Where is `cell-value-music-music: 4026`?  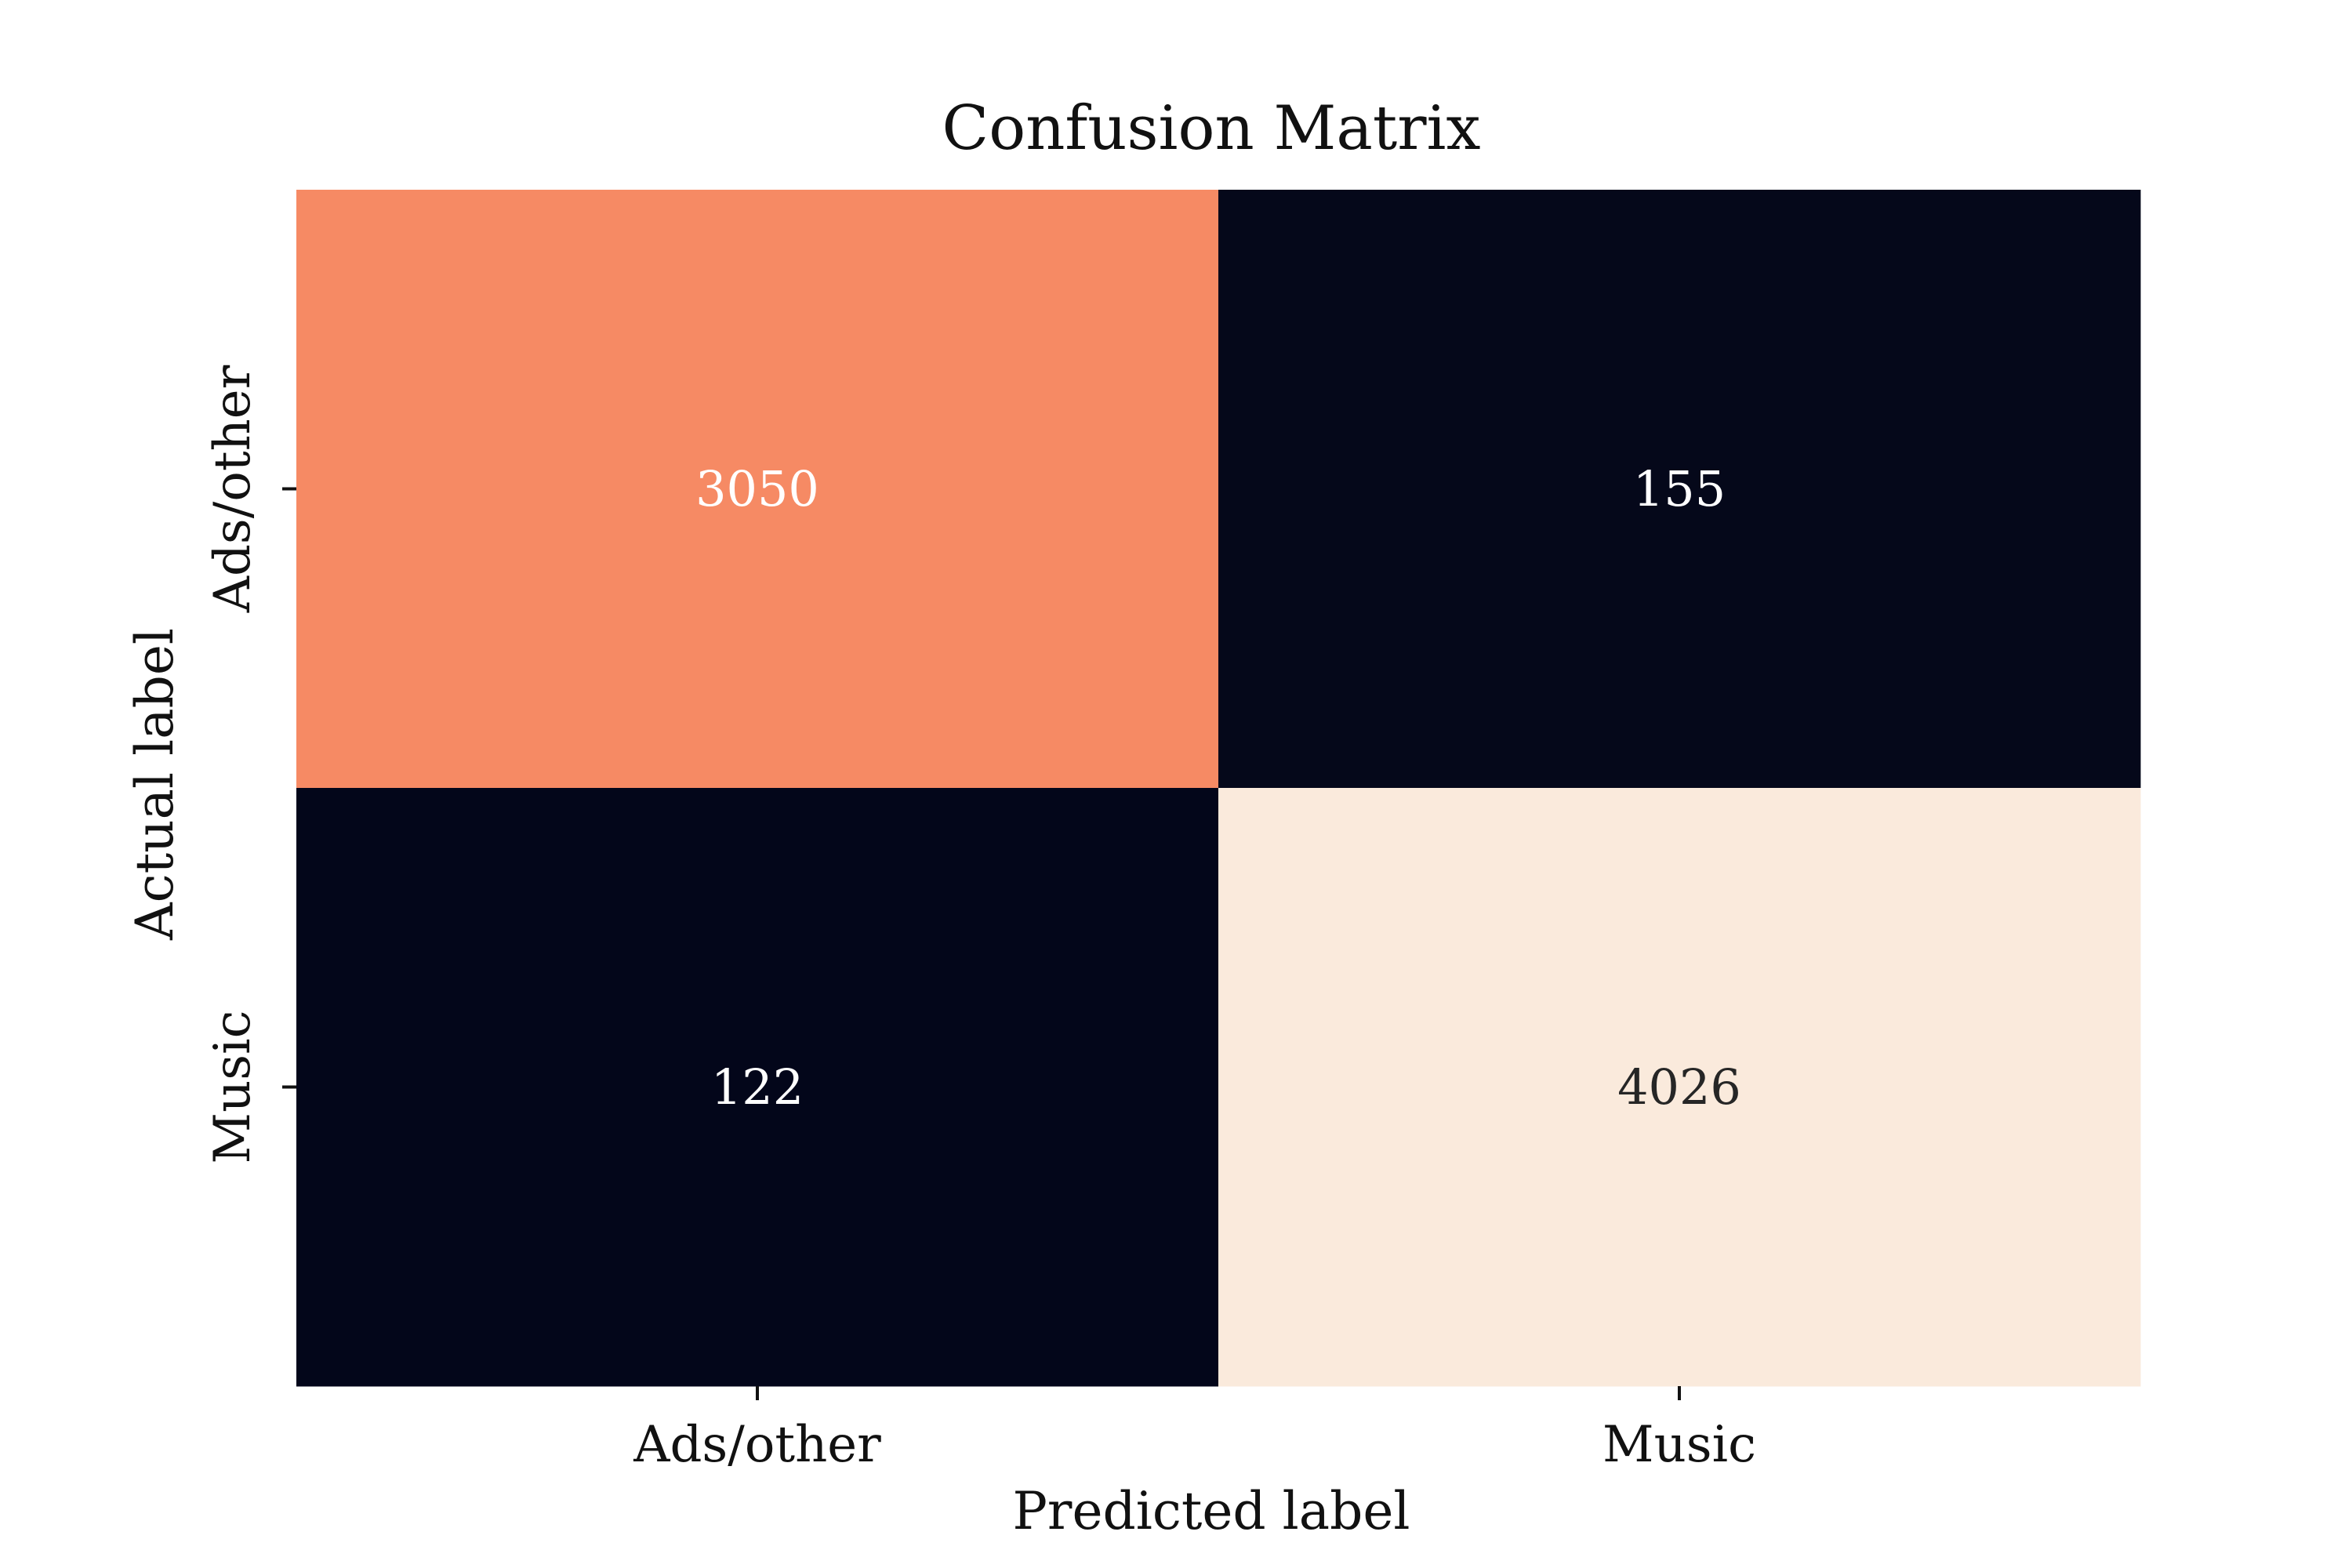 cell-value-music-music: 4026 is located at coordinates (1679, 1087).